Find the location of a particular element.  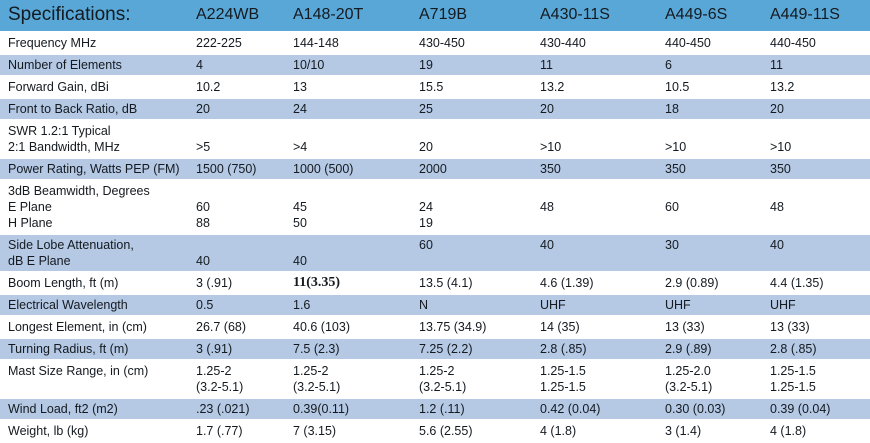

table-row: Number of Elements 4 10/10 19 11 6 11 is located at coordinates (435, 65).